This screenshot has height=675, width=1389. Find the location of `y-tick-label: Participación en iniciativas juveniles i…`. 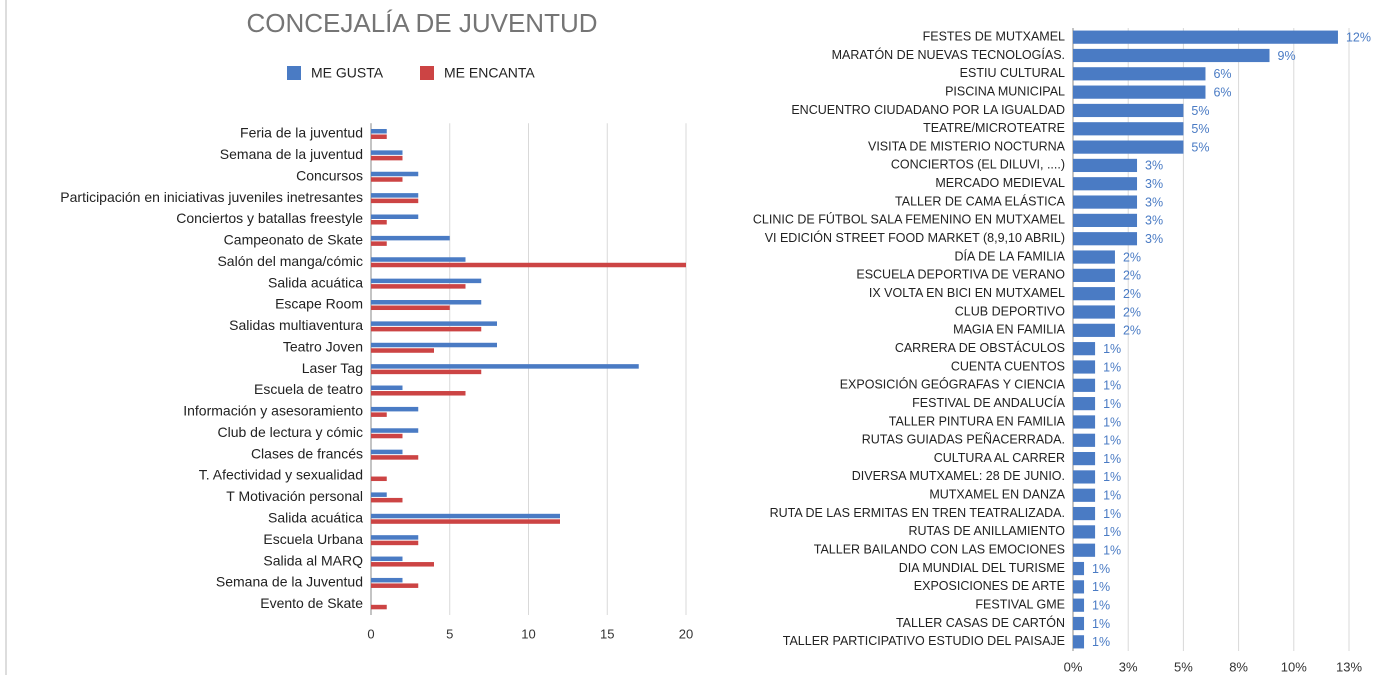

y-tick-label: Participación en iniciativas juveniles i… is located at coordinates (211, 197).